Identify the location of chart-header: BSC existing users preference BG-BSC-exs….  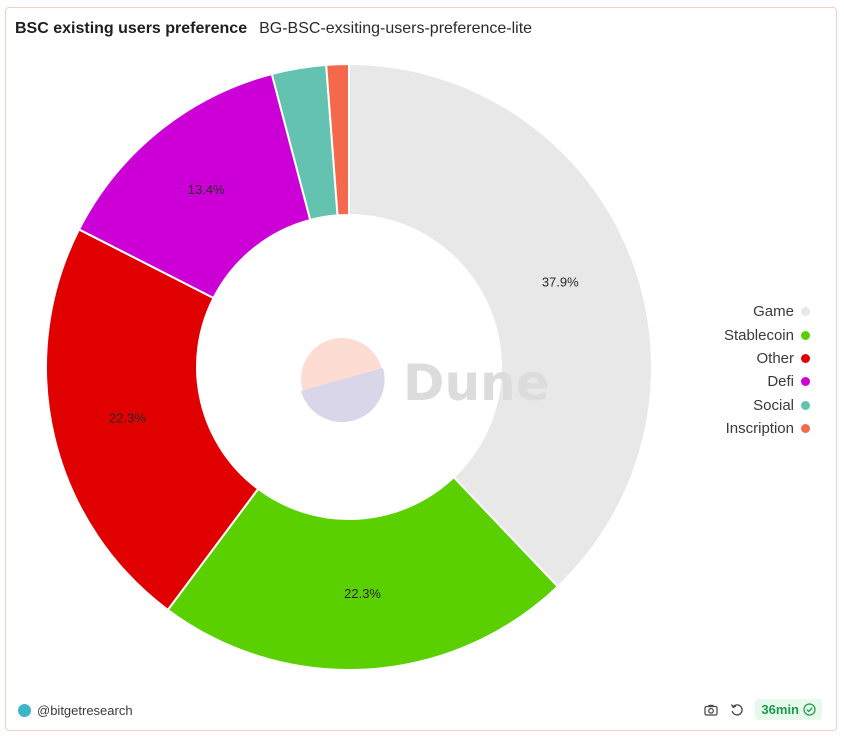
(273, 29).